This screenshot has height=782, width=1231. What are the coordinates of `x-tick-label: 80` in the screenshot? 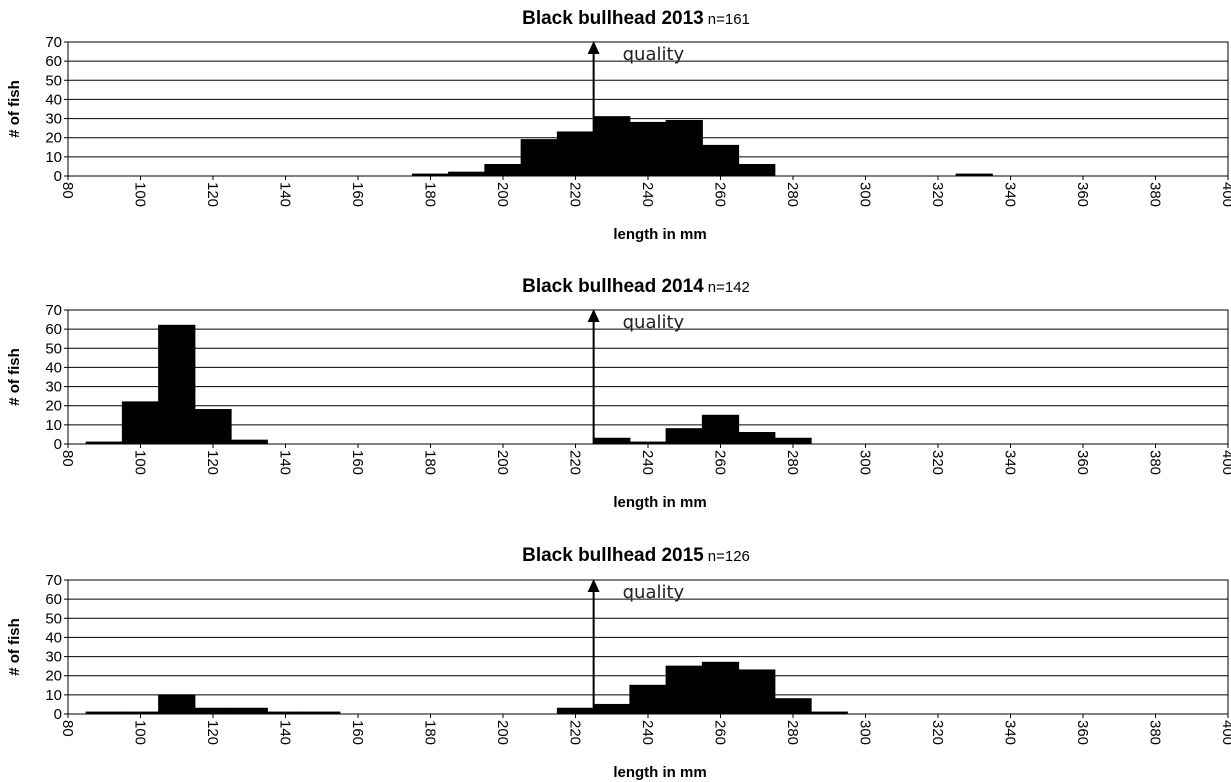 It's located at (67, 728).